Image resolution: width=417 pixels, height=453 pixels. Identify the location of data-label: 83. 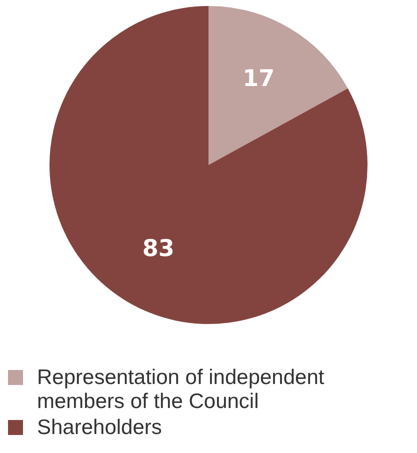
(158, 249).